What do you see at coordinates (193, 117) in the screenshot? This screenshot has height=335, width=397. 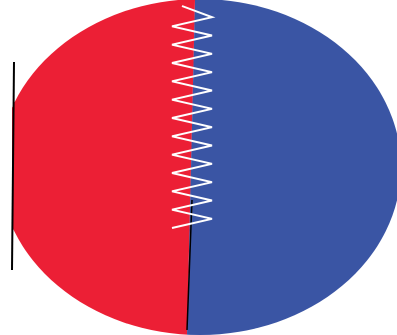 I see `zigzag-stitch-icon` at bounding box center [193, 117].